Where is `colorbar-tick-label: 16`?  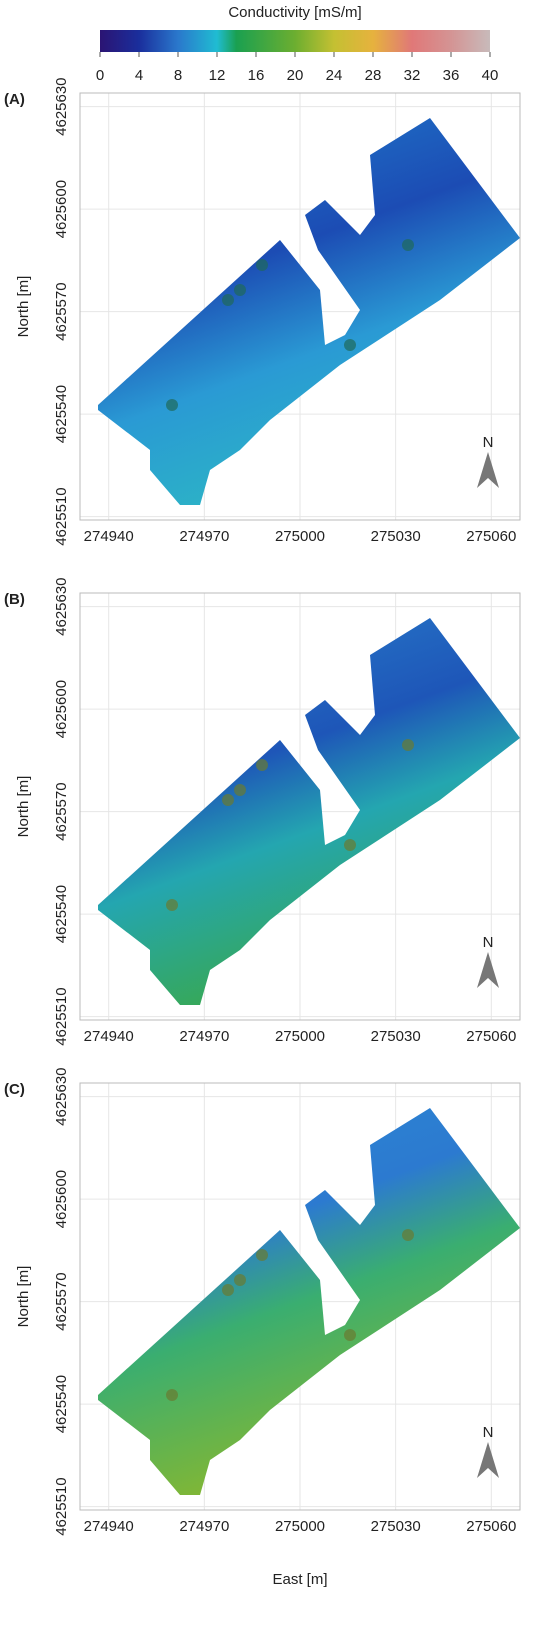
colorbar-tick-label: 16 is located at coordinates (256, 75).